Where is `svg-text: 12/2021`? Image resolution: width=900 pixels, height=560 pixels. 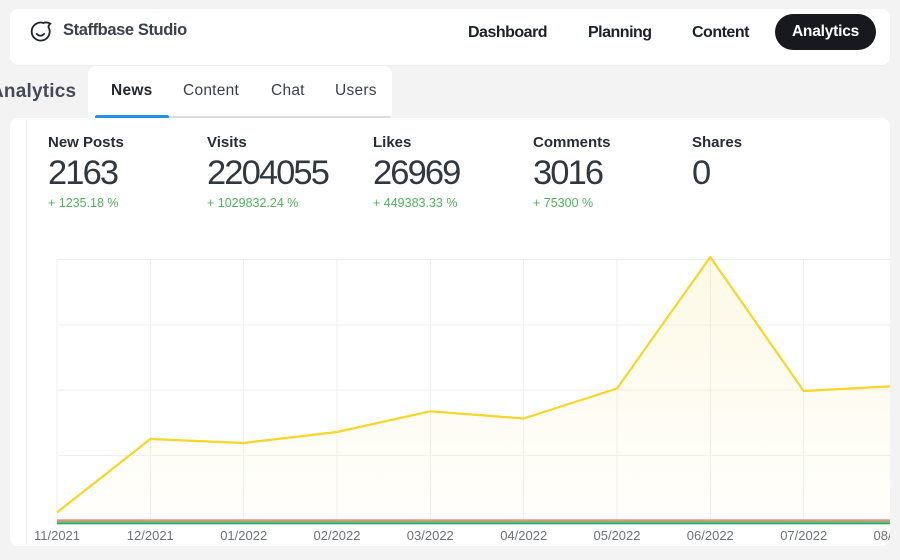
svg-text: 12/2021 is located at coordinates (150, 535).